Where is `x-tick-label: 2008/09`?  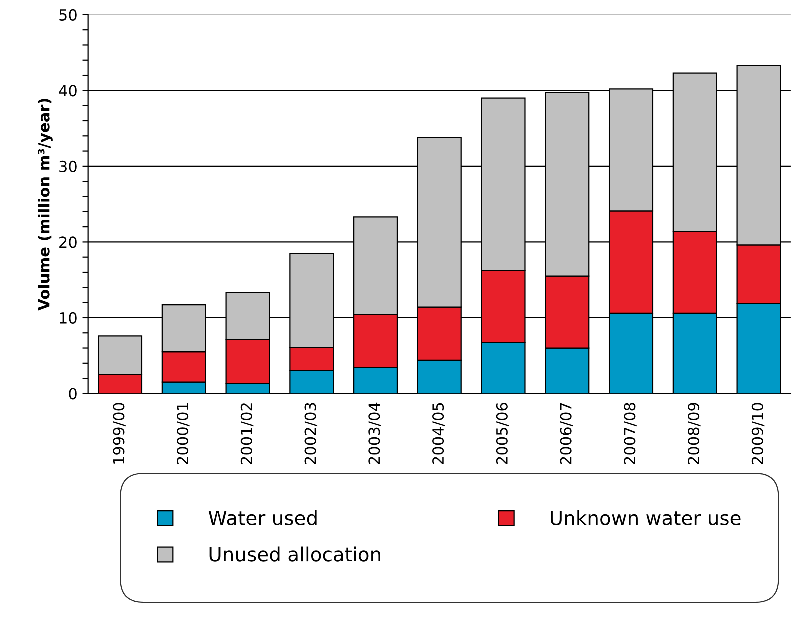 x-tick-label: 2008/09 is located at coordinates (694, 433).